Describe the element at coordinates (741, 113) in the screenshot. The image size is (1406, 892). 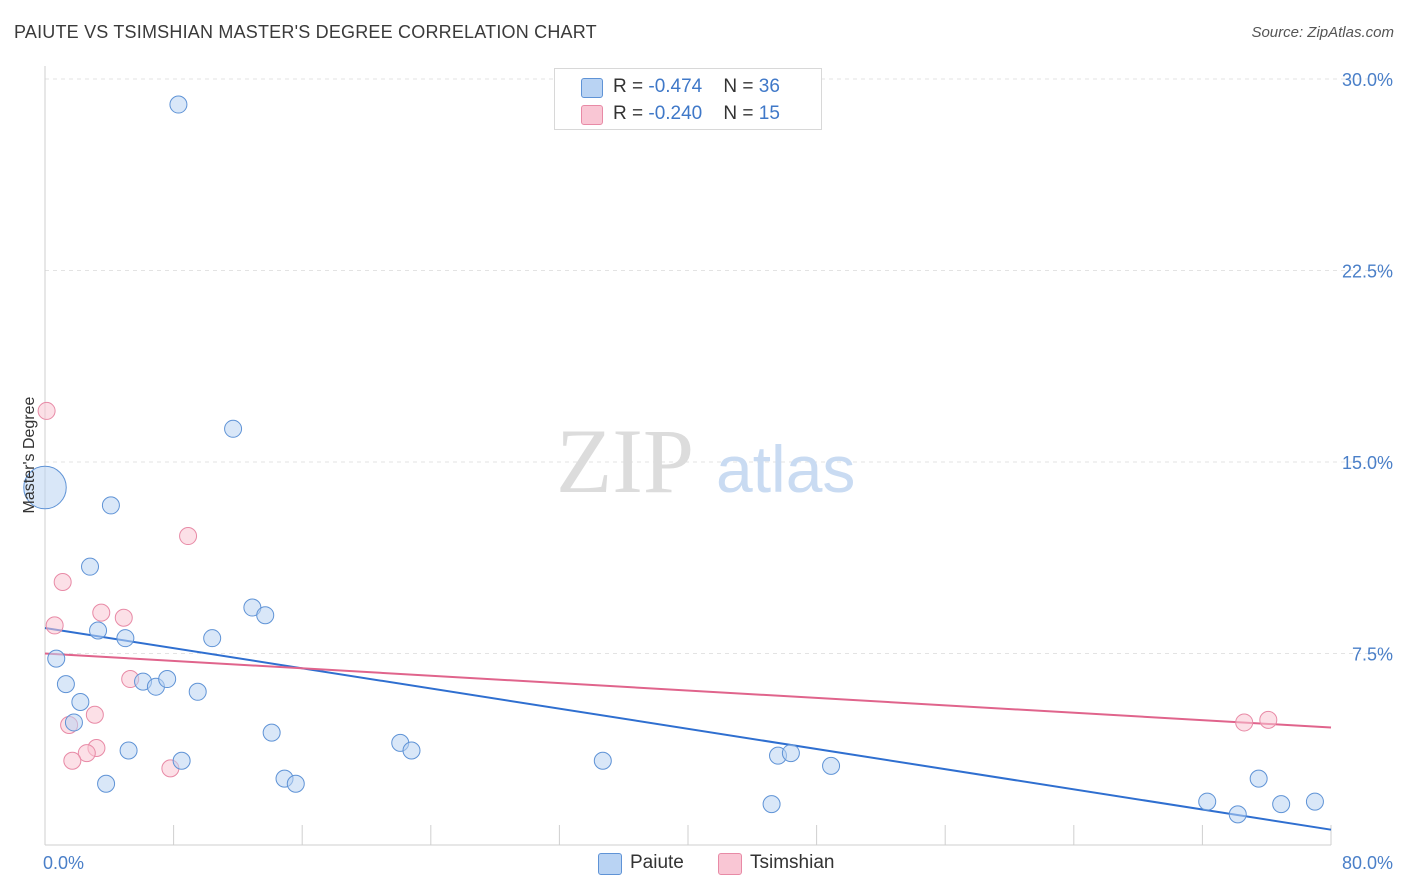
I see `legend-tsimshian-n-label: N =` at that location.